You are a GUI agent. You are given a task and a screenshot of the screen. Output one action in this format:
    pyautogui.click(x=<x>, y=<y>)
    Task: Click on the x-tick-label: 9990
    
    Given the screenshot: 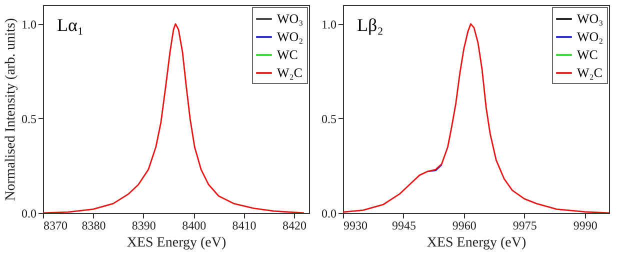 What is the action you would take?
    pyautogui.click(x=585, y=225)
    